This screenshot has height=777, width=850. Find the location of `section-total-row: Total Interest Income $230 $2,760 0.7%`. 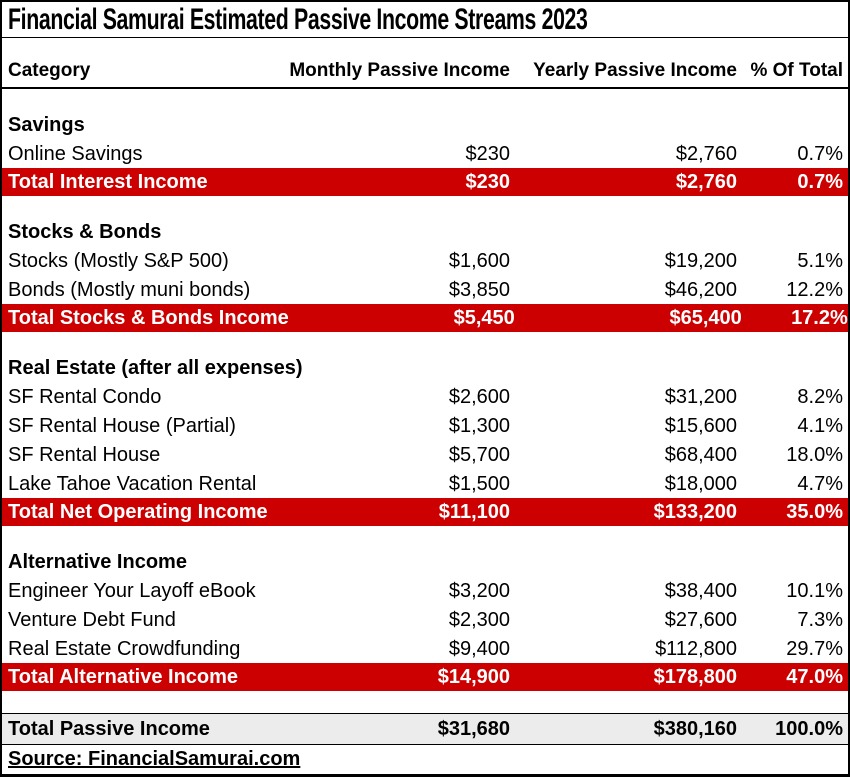

section-total-row: Total Interest Income $230 $2,760 0.7% is located at coordinates (425, 182).